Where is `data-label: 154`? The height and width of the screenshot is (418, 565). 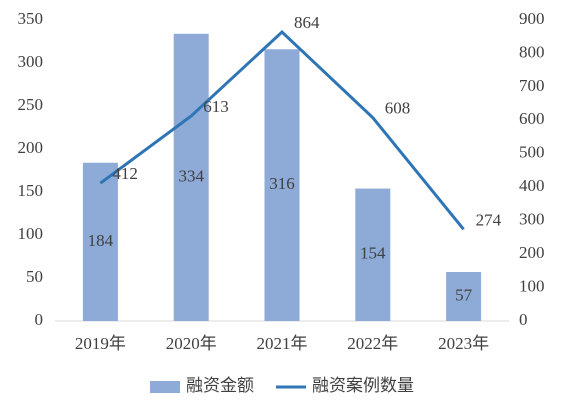
data-label: 154 is located at coordinates (373, 253).